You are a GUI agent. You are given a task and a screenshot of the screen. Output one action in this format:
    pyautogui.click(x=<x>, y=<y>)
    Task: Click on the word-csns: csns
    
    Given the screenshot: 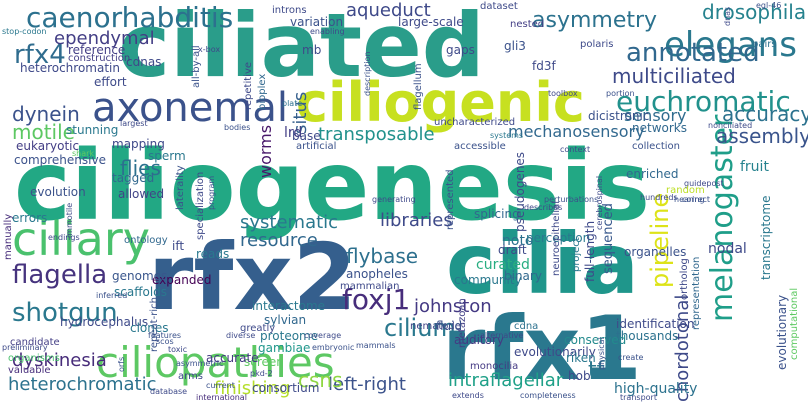 What is the action you would take?
    pyautogui.click(x=320, y=380)
    